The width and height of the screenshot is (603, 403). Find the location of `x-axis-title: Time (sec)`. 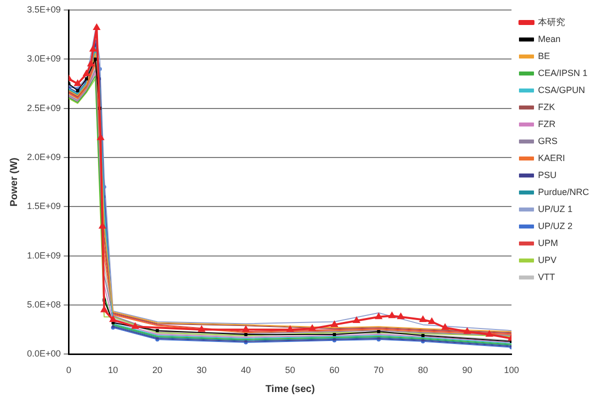

x-axis-title: Time (sec) is located at coordinates (290, 389).